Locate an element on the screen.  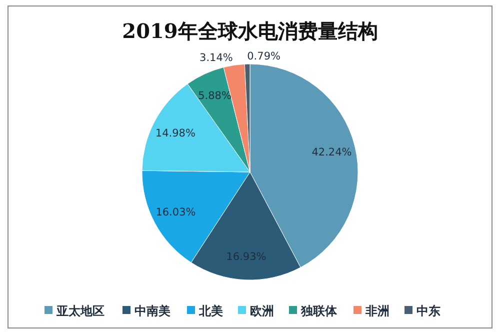
data-label: 0.79% is located at coordinates (263, 56).